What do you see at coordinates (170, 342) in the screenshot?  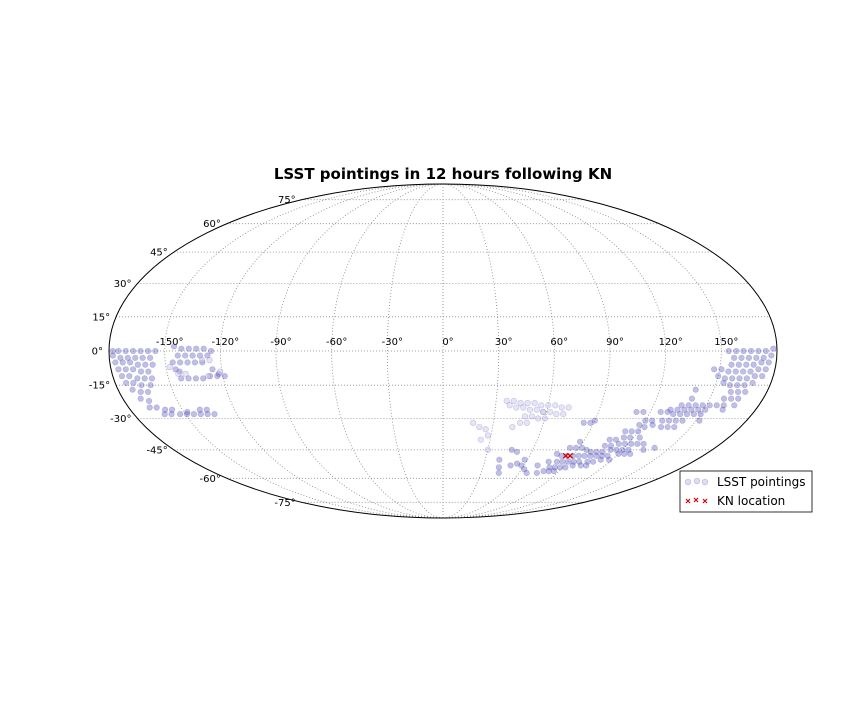 I see `lon-tick-label: -150°` at bounding box center [170, 342].